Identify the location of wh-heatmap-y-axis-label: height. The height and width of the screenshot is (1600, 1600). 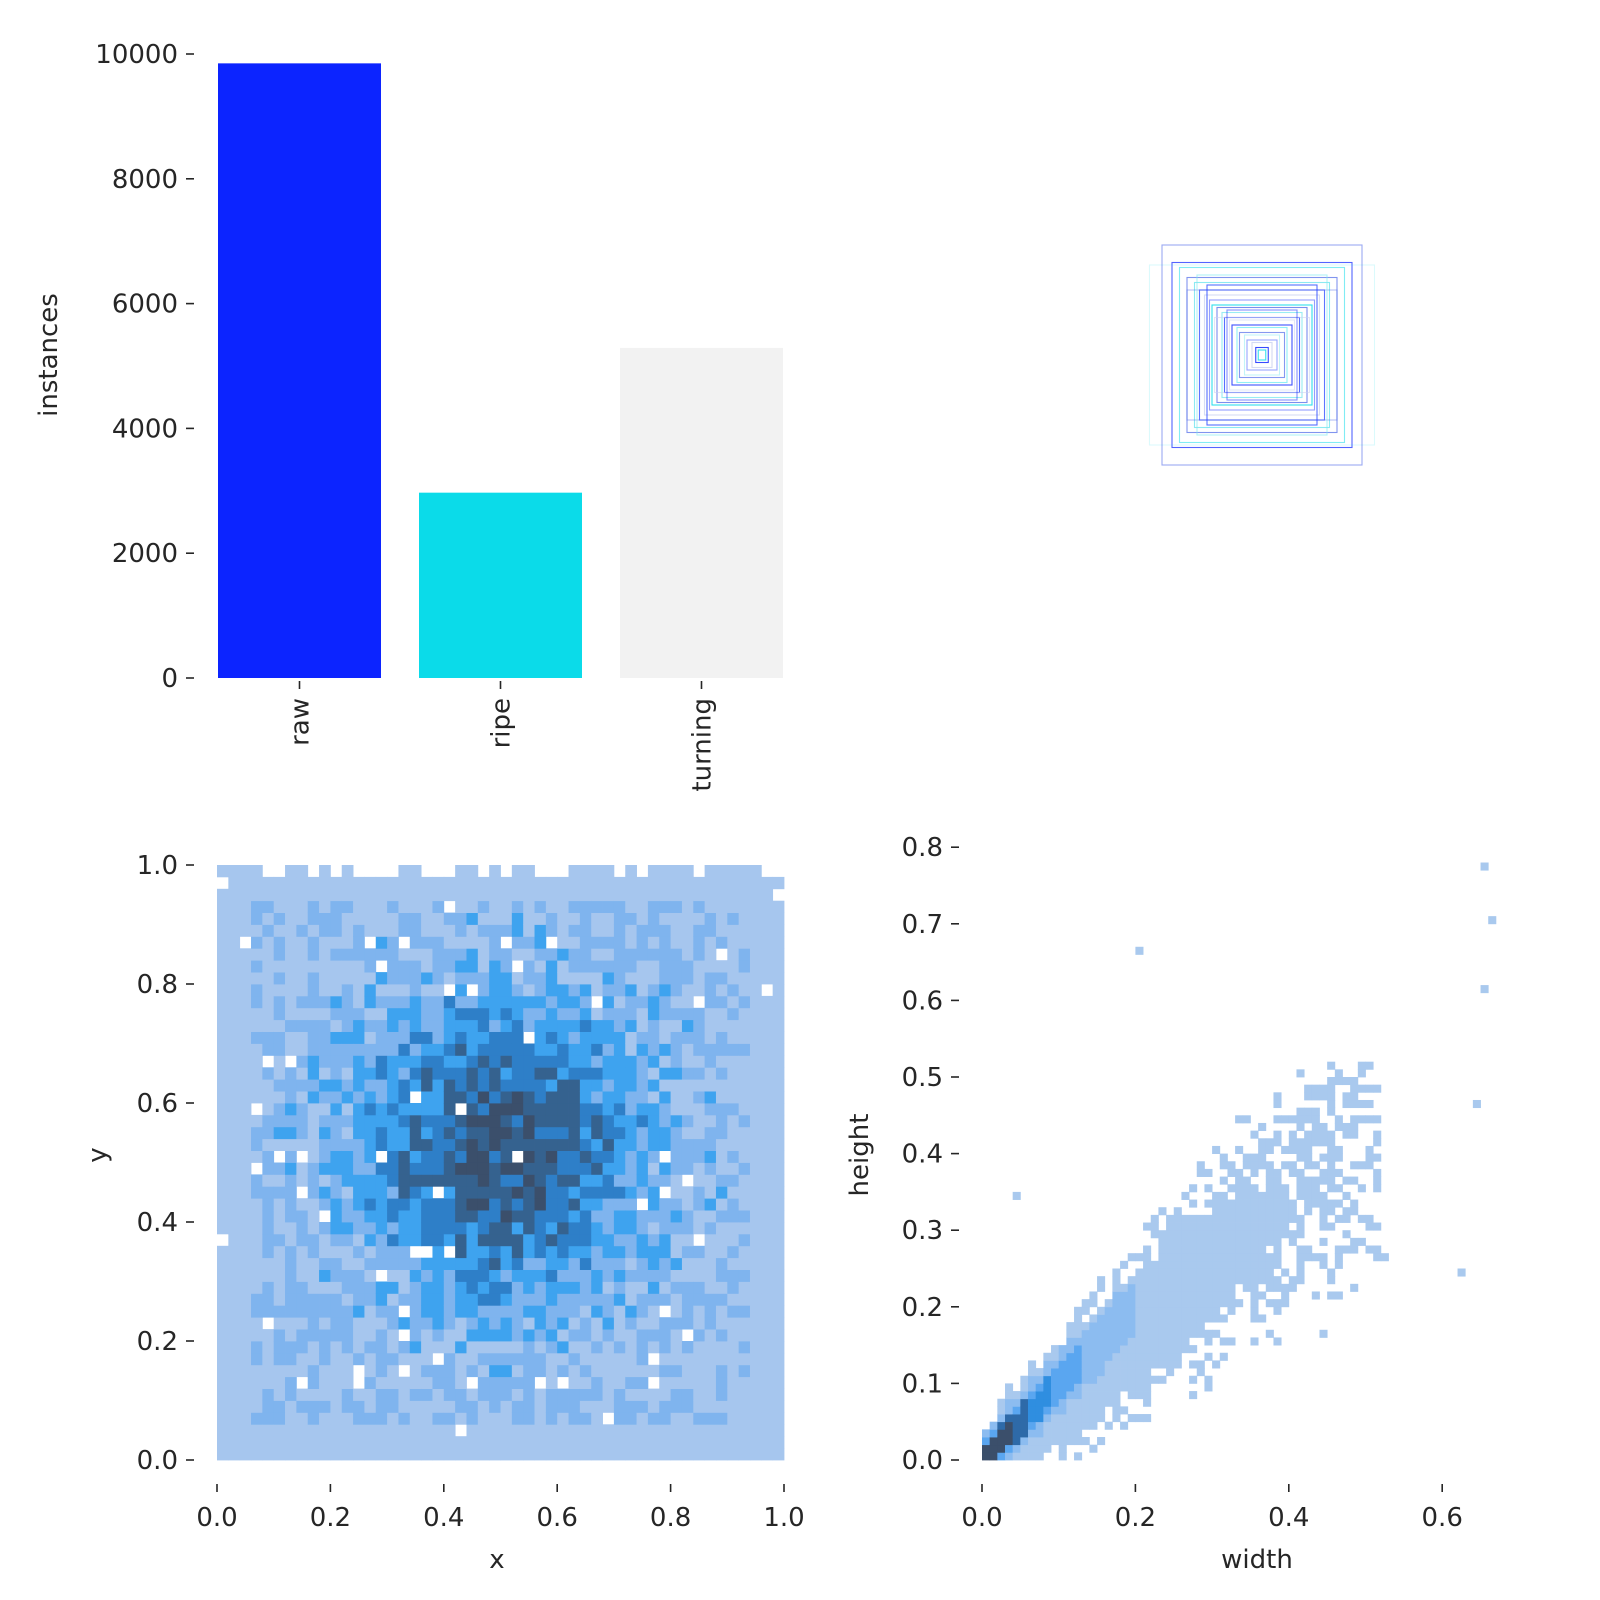
(860, 1155).